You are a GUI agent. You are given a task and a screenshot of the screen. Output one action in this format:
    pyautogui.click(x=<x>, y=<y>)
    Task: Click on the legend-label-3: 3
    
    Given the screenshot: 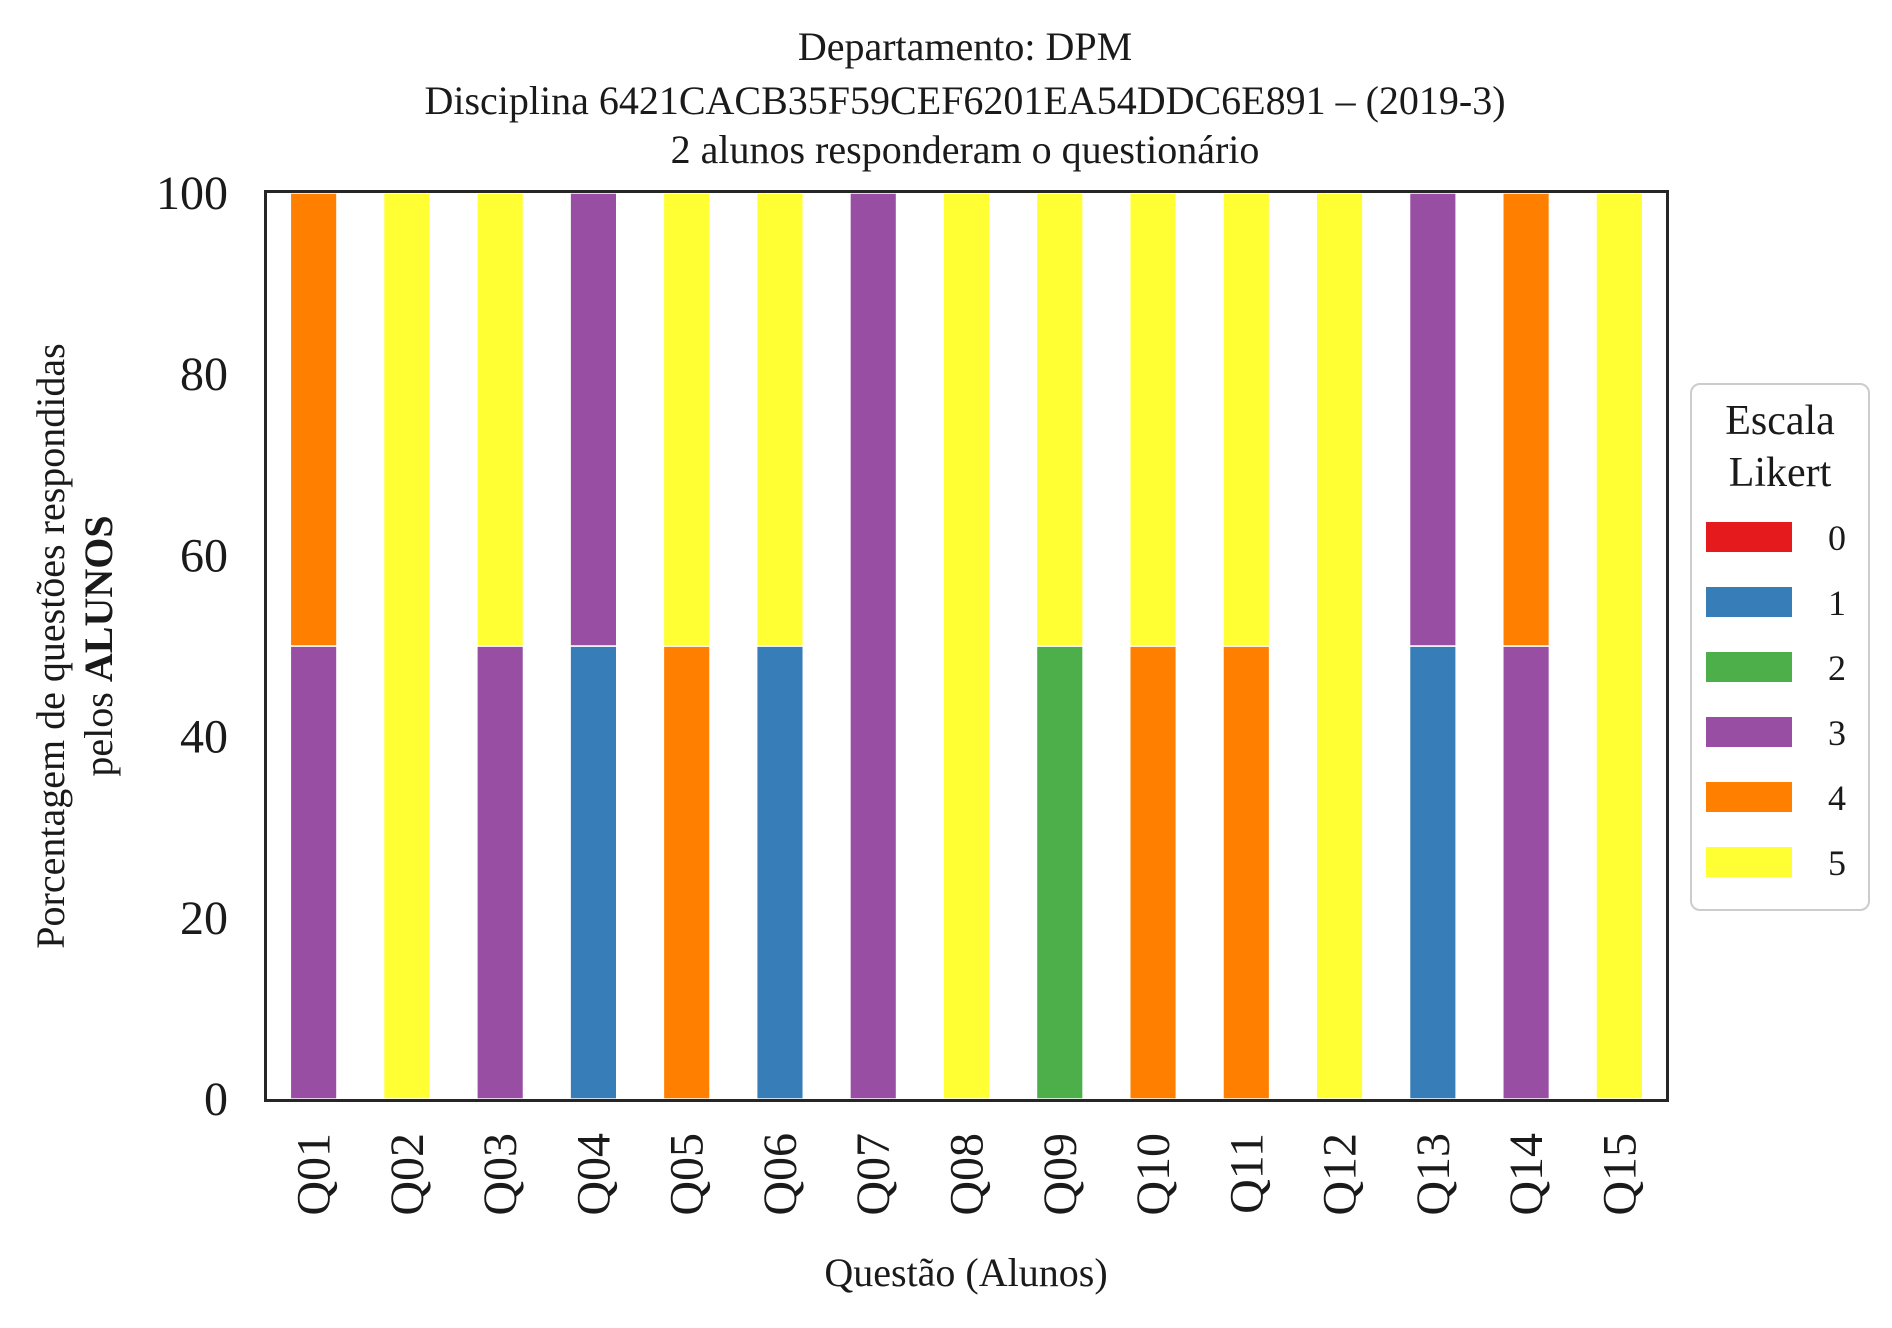 What is the action you would take?
    pyautogui.click(x=1837, y=733)
    